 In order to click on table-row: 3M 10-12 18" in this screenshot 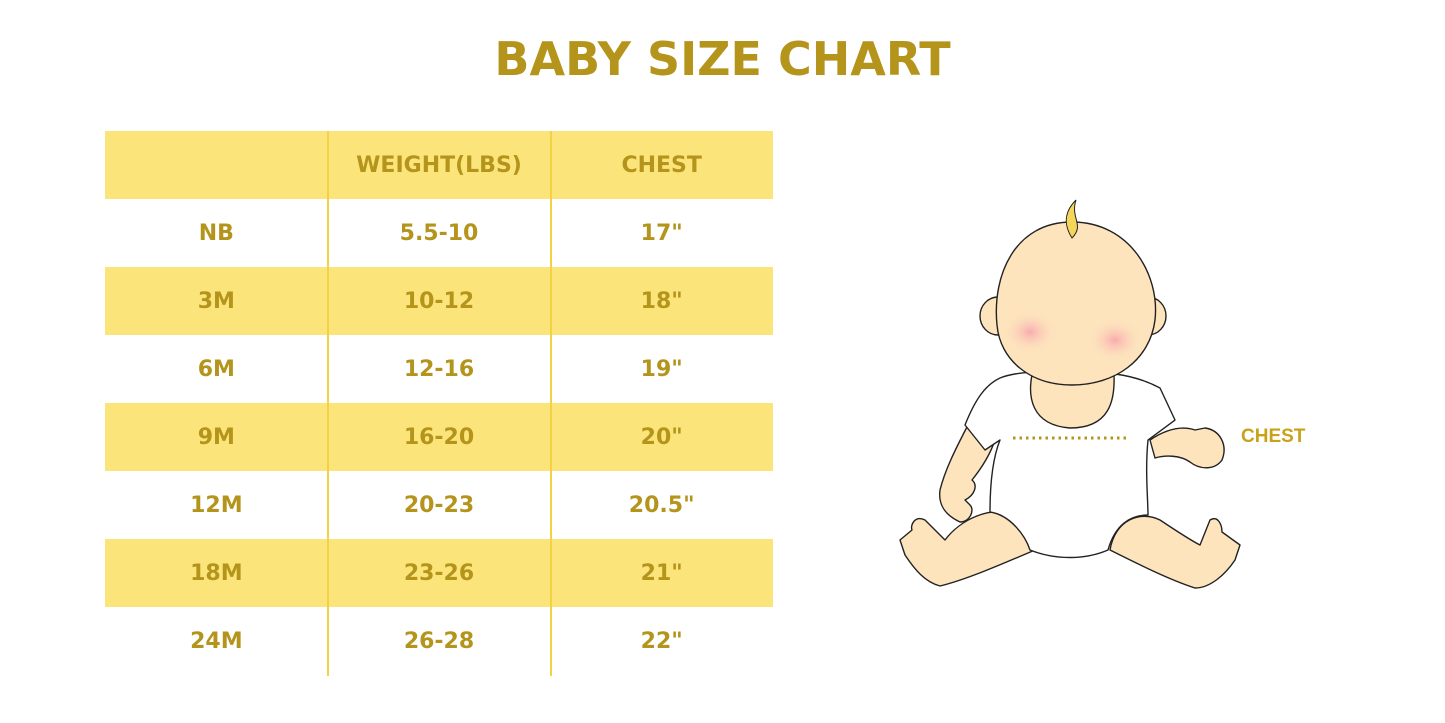, I will do `click(439, 301)`.